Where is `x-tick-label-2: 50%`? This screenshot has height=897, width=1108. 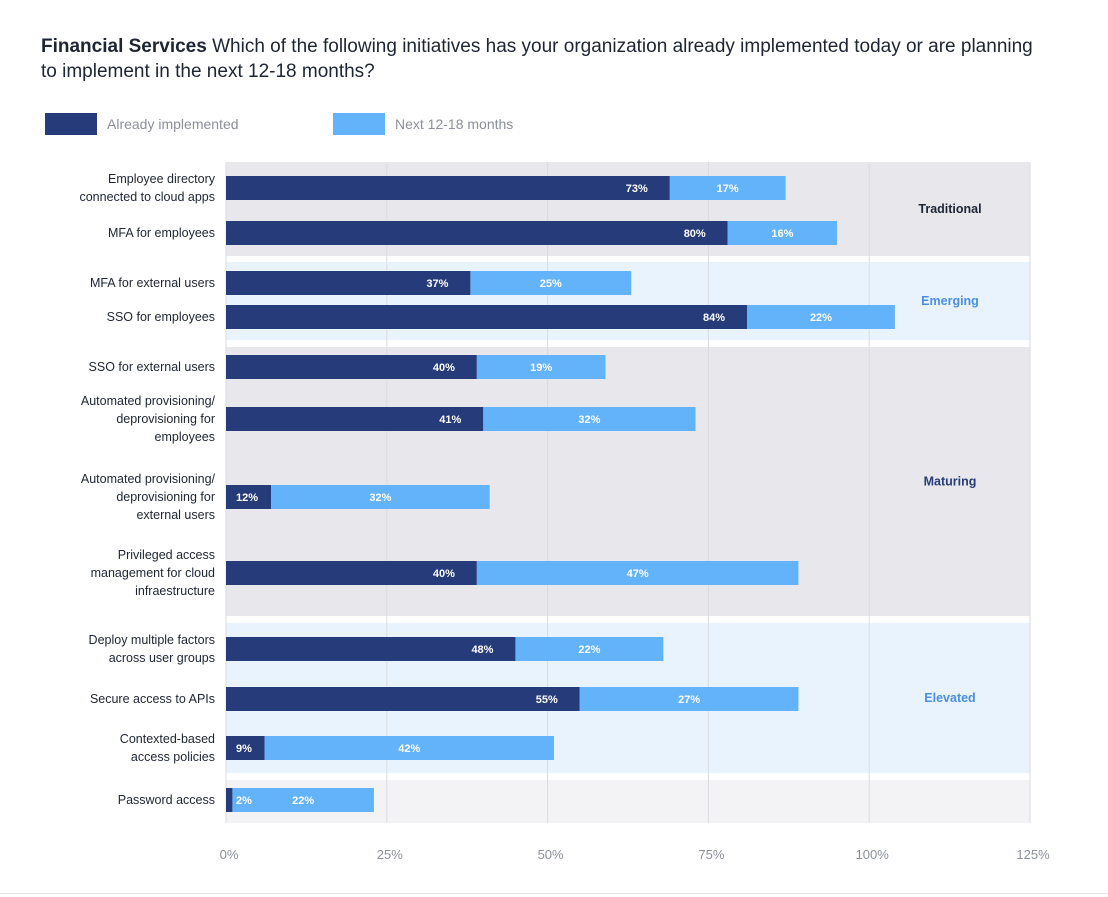
x-tick-label-2: 50% is located at coordinates (551, 854).